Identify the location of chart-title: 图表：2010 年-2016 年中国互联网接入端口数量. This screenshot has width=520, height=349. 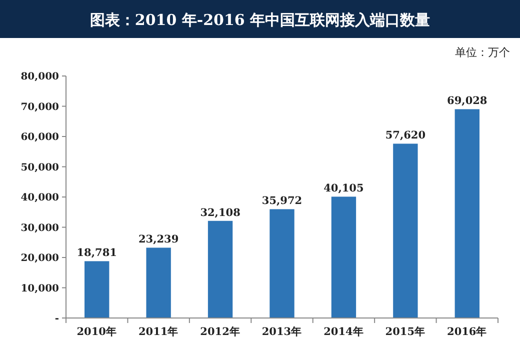
(260, 20).